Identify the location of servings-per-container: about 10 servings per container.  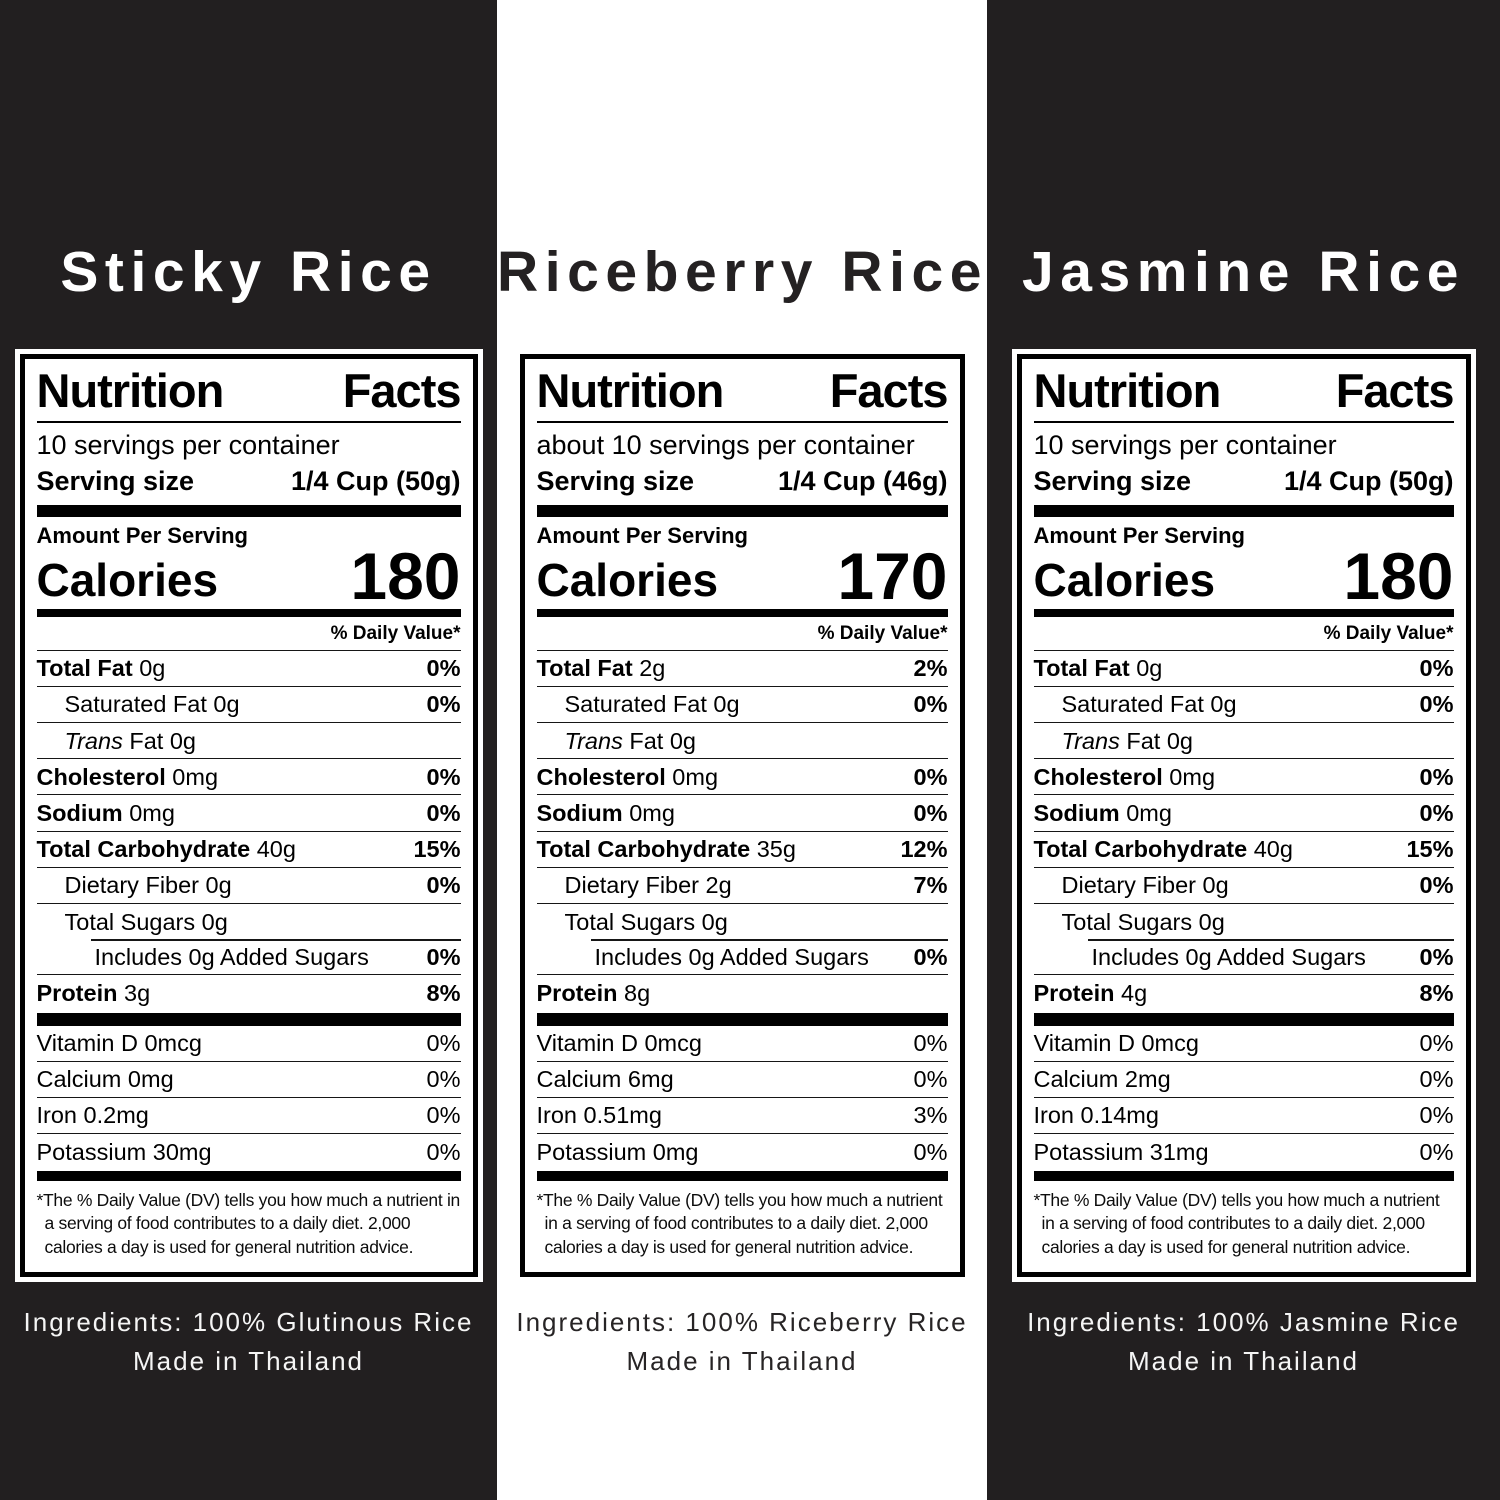
(725, 444).